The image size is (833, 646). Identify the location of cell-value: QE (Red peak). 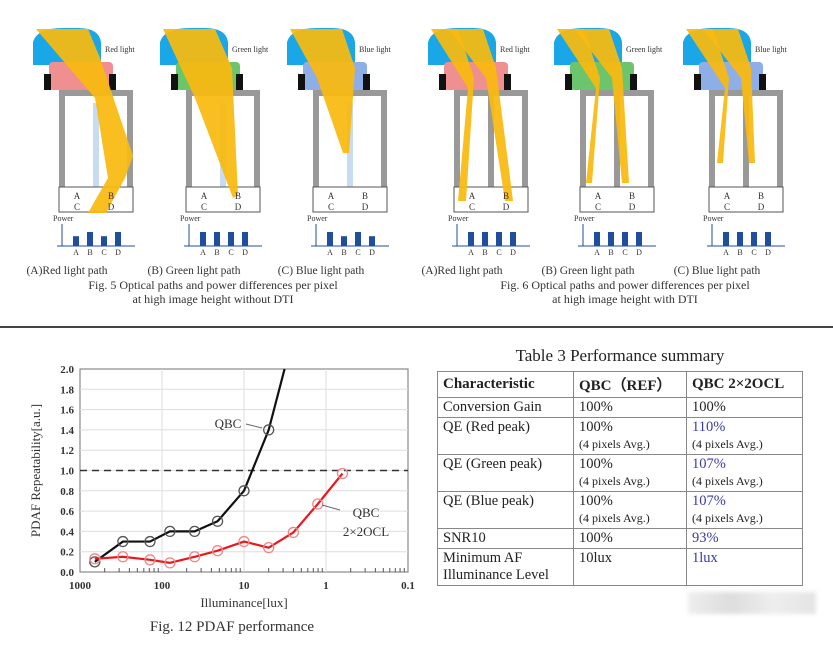
(486, 427).